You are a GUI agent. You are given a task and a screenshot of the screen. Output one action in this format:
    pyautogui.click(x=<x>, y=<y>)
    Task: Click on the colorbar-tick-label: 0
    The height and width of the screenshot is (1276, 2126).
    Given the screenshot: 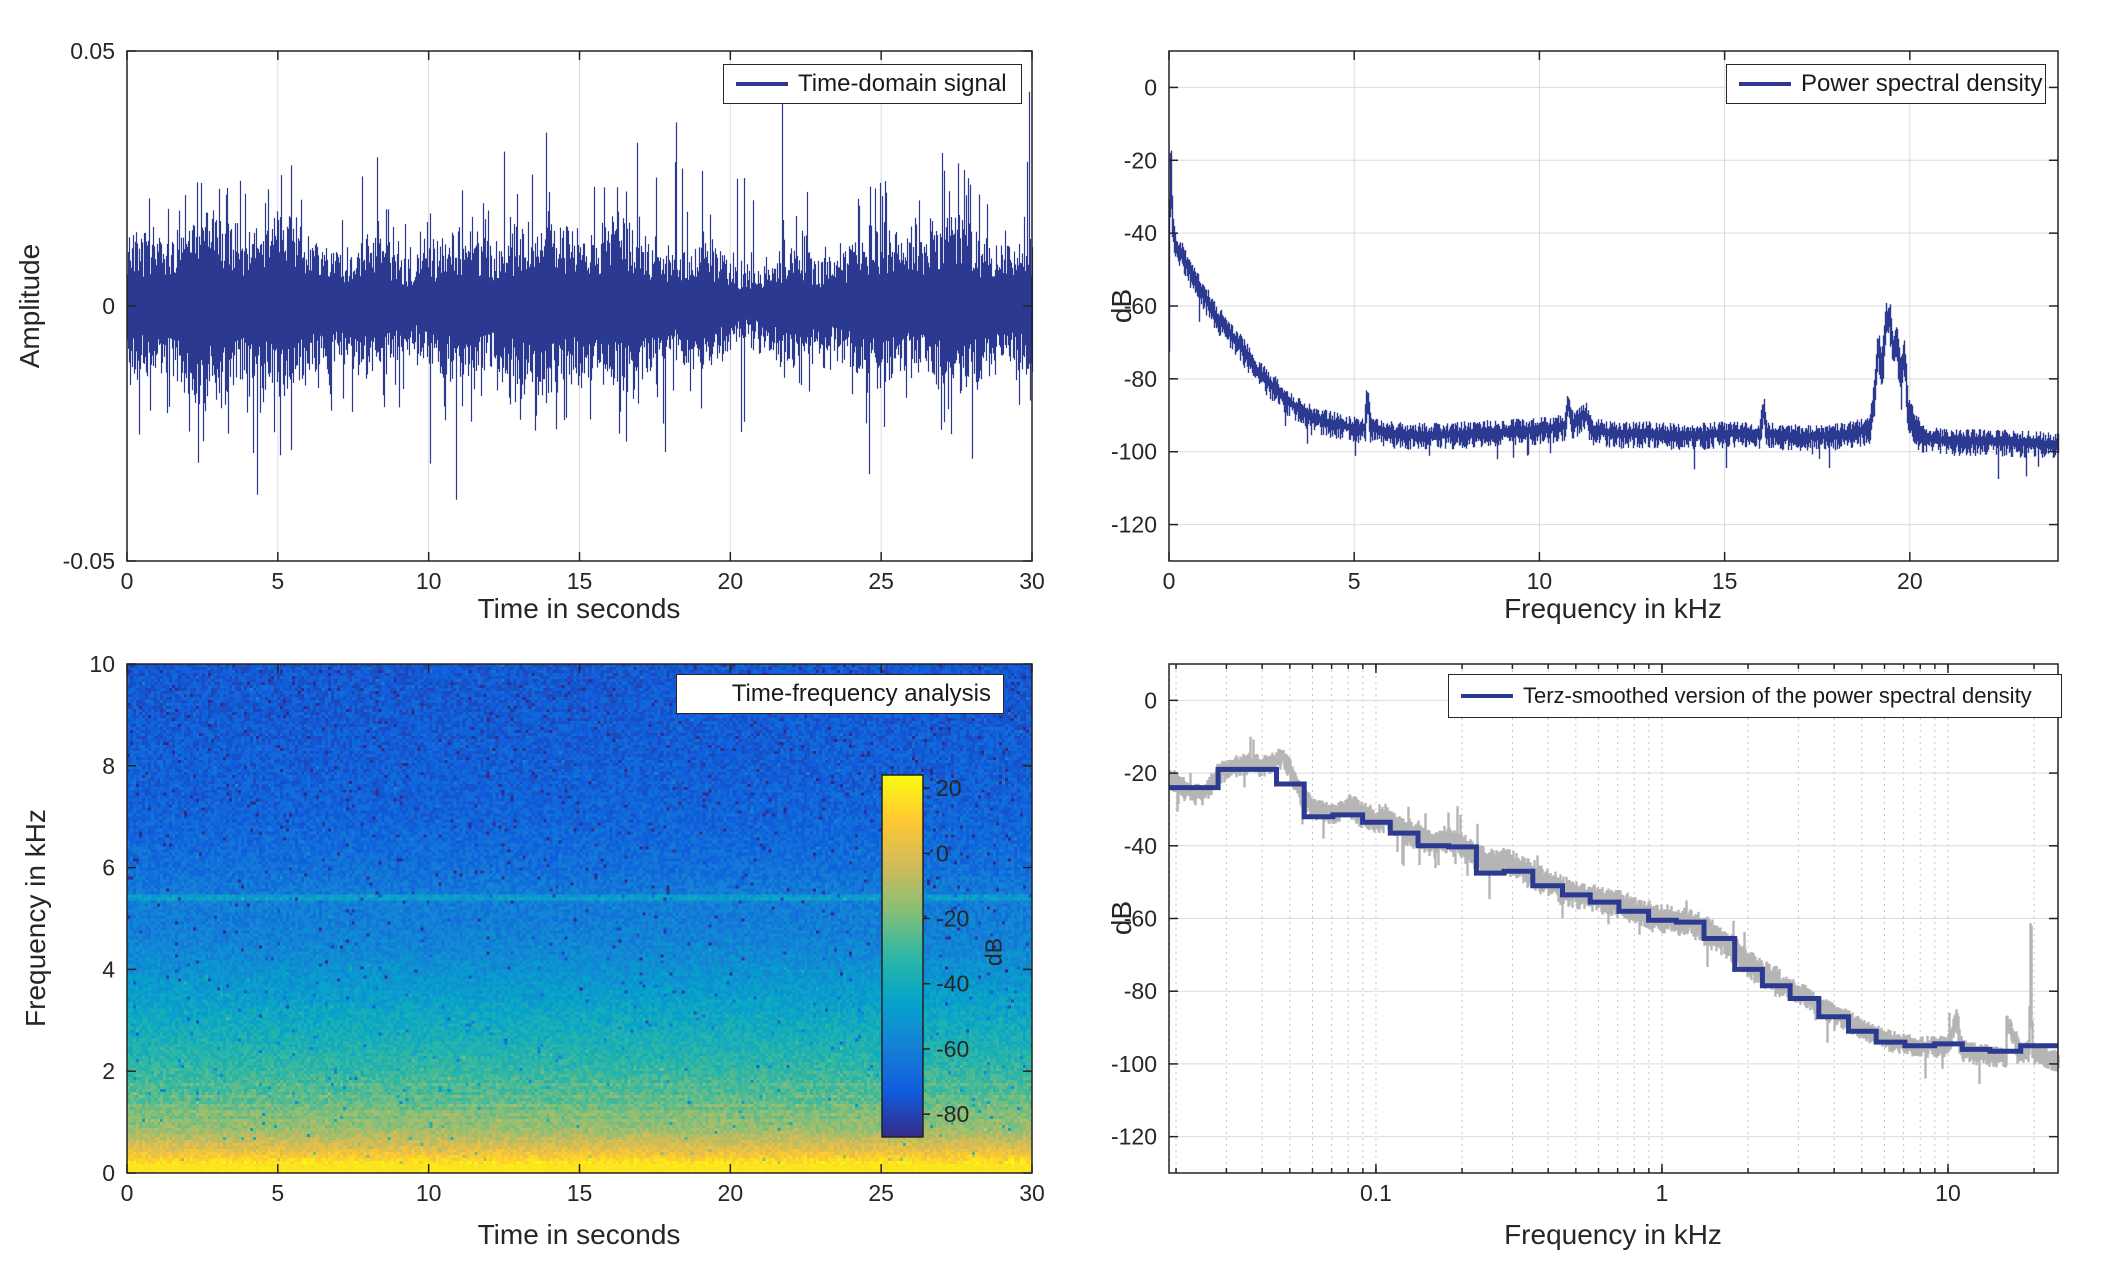 What is the action you would take?
    pyautogui.click(x=942, y=853)
    